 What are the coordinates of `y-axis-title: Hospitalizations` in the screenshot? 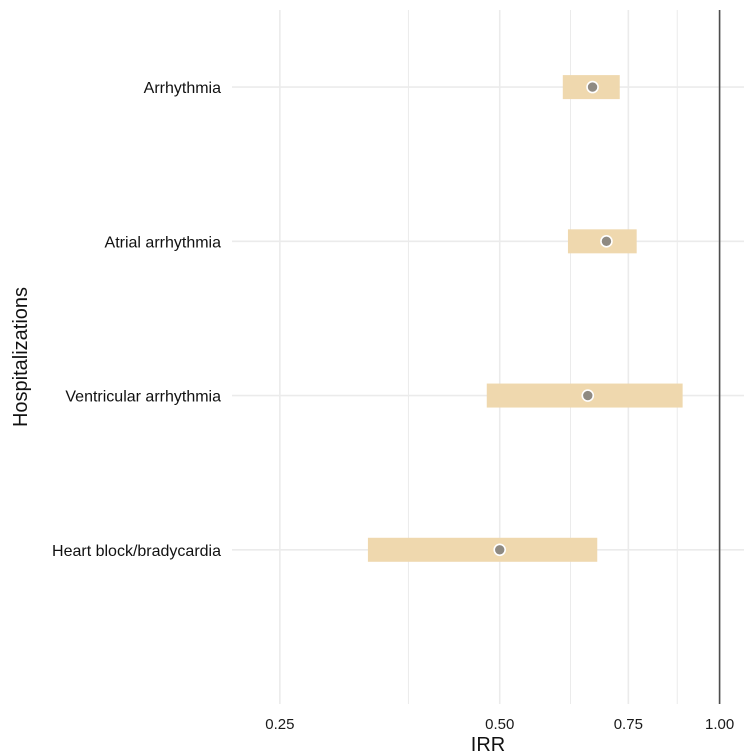 It's located at (21, 357).